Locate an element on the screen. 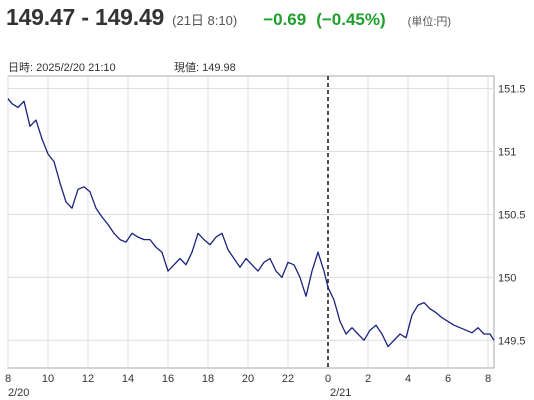  x-tick-label: 18 is located at coordinates (208, 379).